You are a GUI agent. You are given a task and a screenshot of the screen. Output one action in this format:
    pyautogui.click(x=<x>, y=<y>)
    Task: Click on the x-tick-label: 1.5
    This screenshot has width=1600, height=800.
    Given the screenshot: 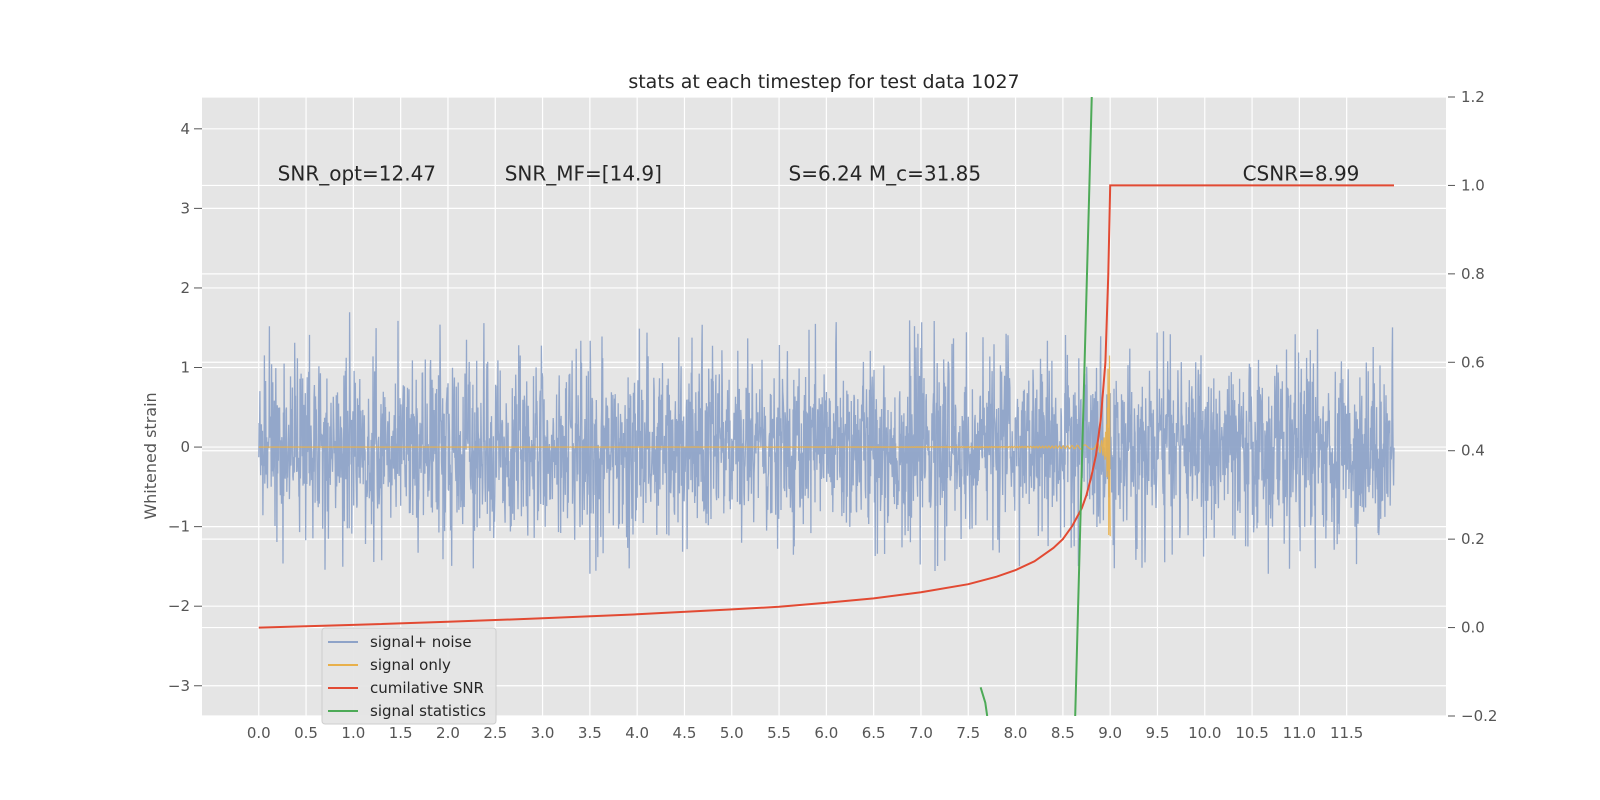 What is the action you would take?
    pyautogui.click(x=401, y=733)
    